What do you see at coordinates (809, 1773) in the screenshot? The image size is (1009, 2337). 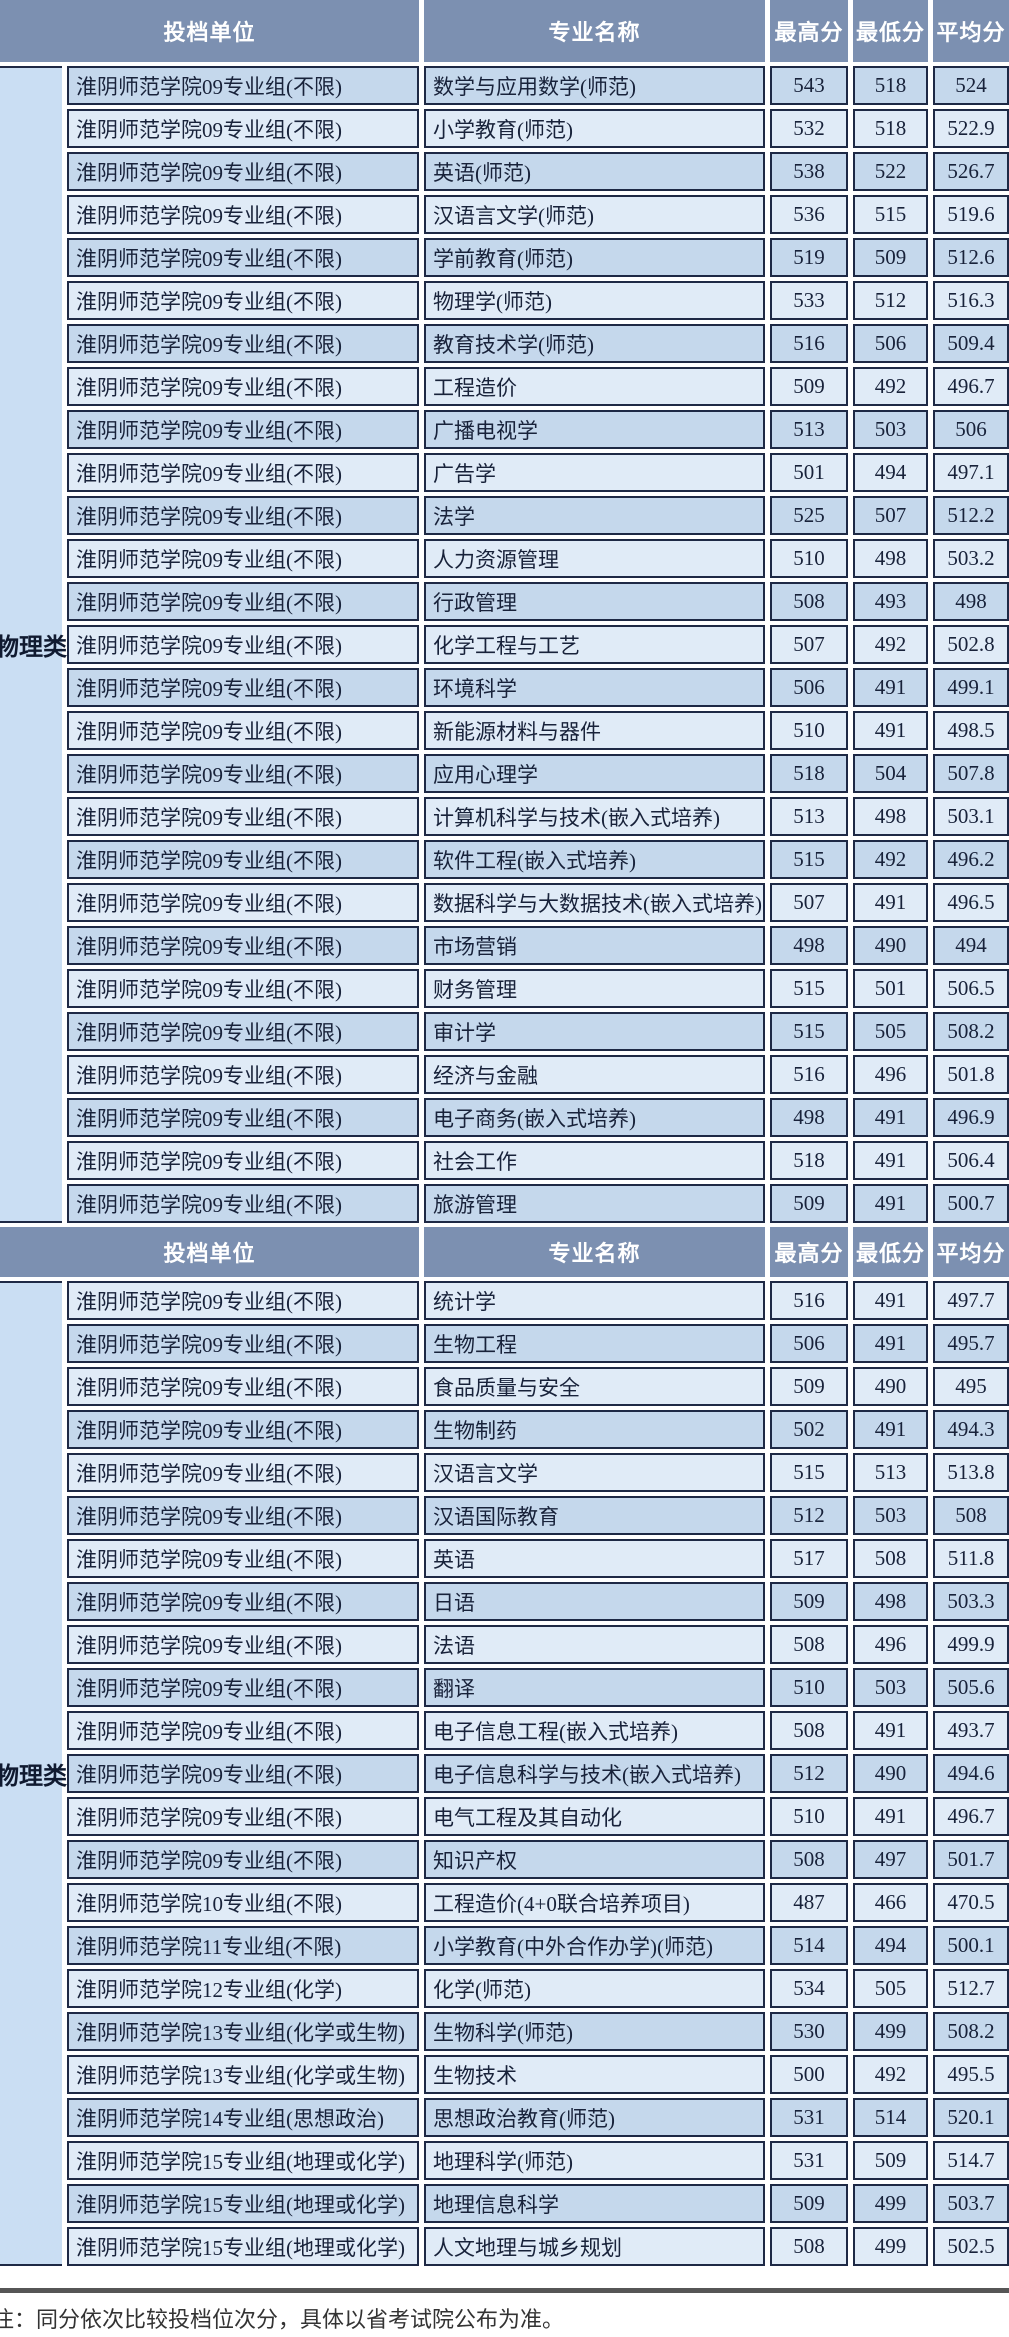 I see `cell-high: 512` at bounding box center [809, 1773].